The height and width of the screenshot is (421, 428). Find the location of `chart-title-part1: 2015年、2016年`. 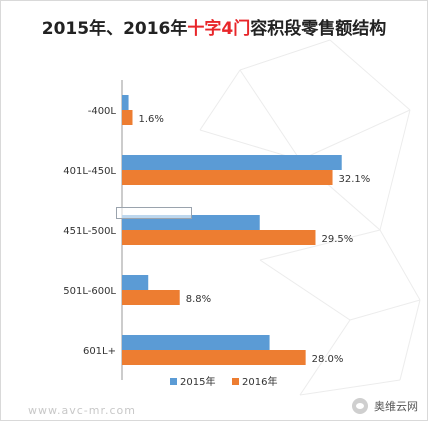

chart-title-part1: 2015年、2016年 is located at coordinates (114, 29).